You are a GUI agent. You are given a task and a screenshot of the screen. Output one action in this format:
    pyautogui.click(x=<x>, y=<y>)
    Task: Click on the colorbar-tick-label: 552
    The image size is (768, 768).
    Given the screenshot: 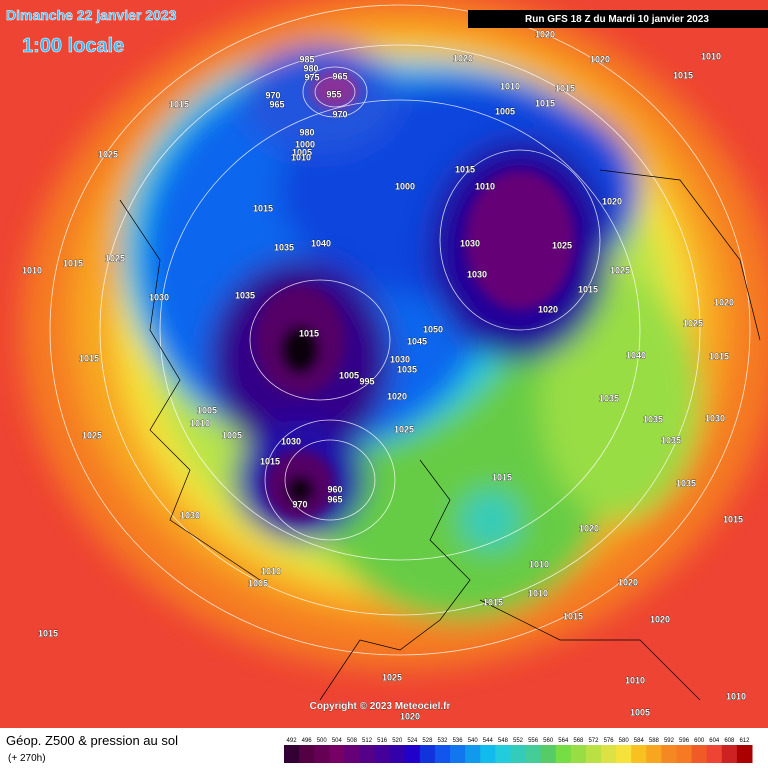 What is the action you would take?
    pyautogui.click(x=518, y=741)
    